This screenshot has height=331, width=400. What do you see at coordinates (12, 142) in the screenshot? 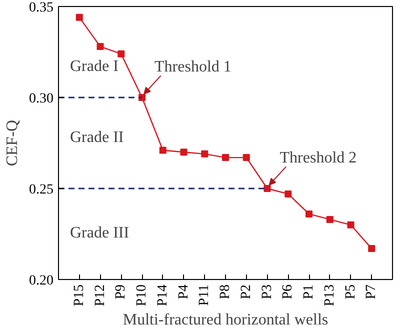
I see `y-axis-title: CEF-Q` at bounding box center [12, 142].